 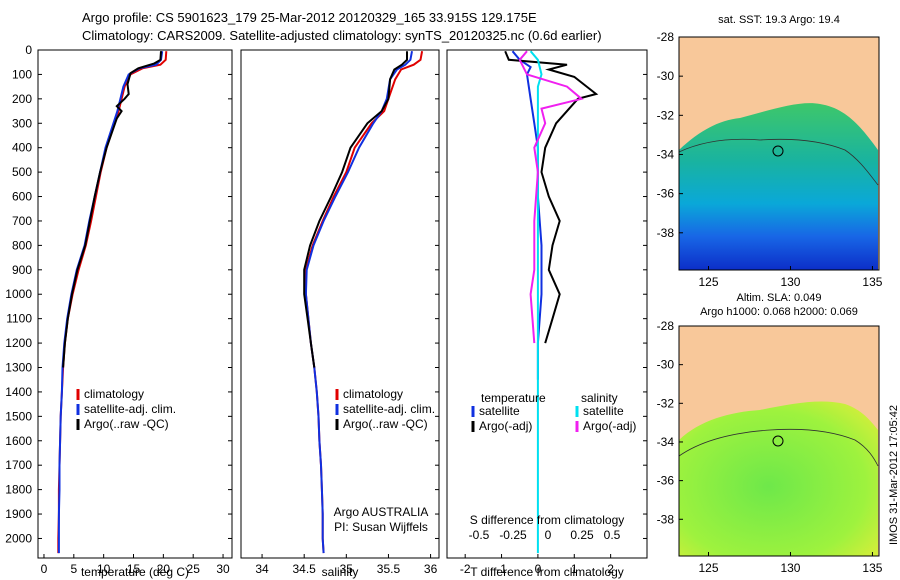 I want to click on y-tick-label: 100, so click(x=22, y=74).